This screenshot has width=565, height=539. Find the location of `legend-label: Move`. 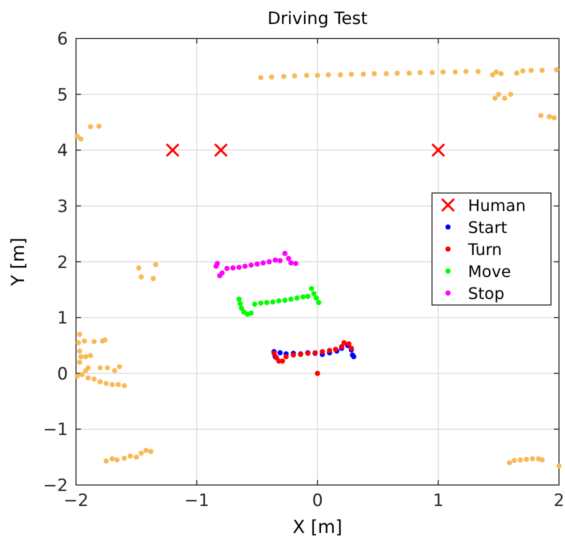

legend-label: Move is located at coordinates (489, 271).